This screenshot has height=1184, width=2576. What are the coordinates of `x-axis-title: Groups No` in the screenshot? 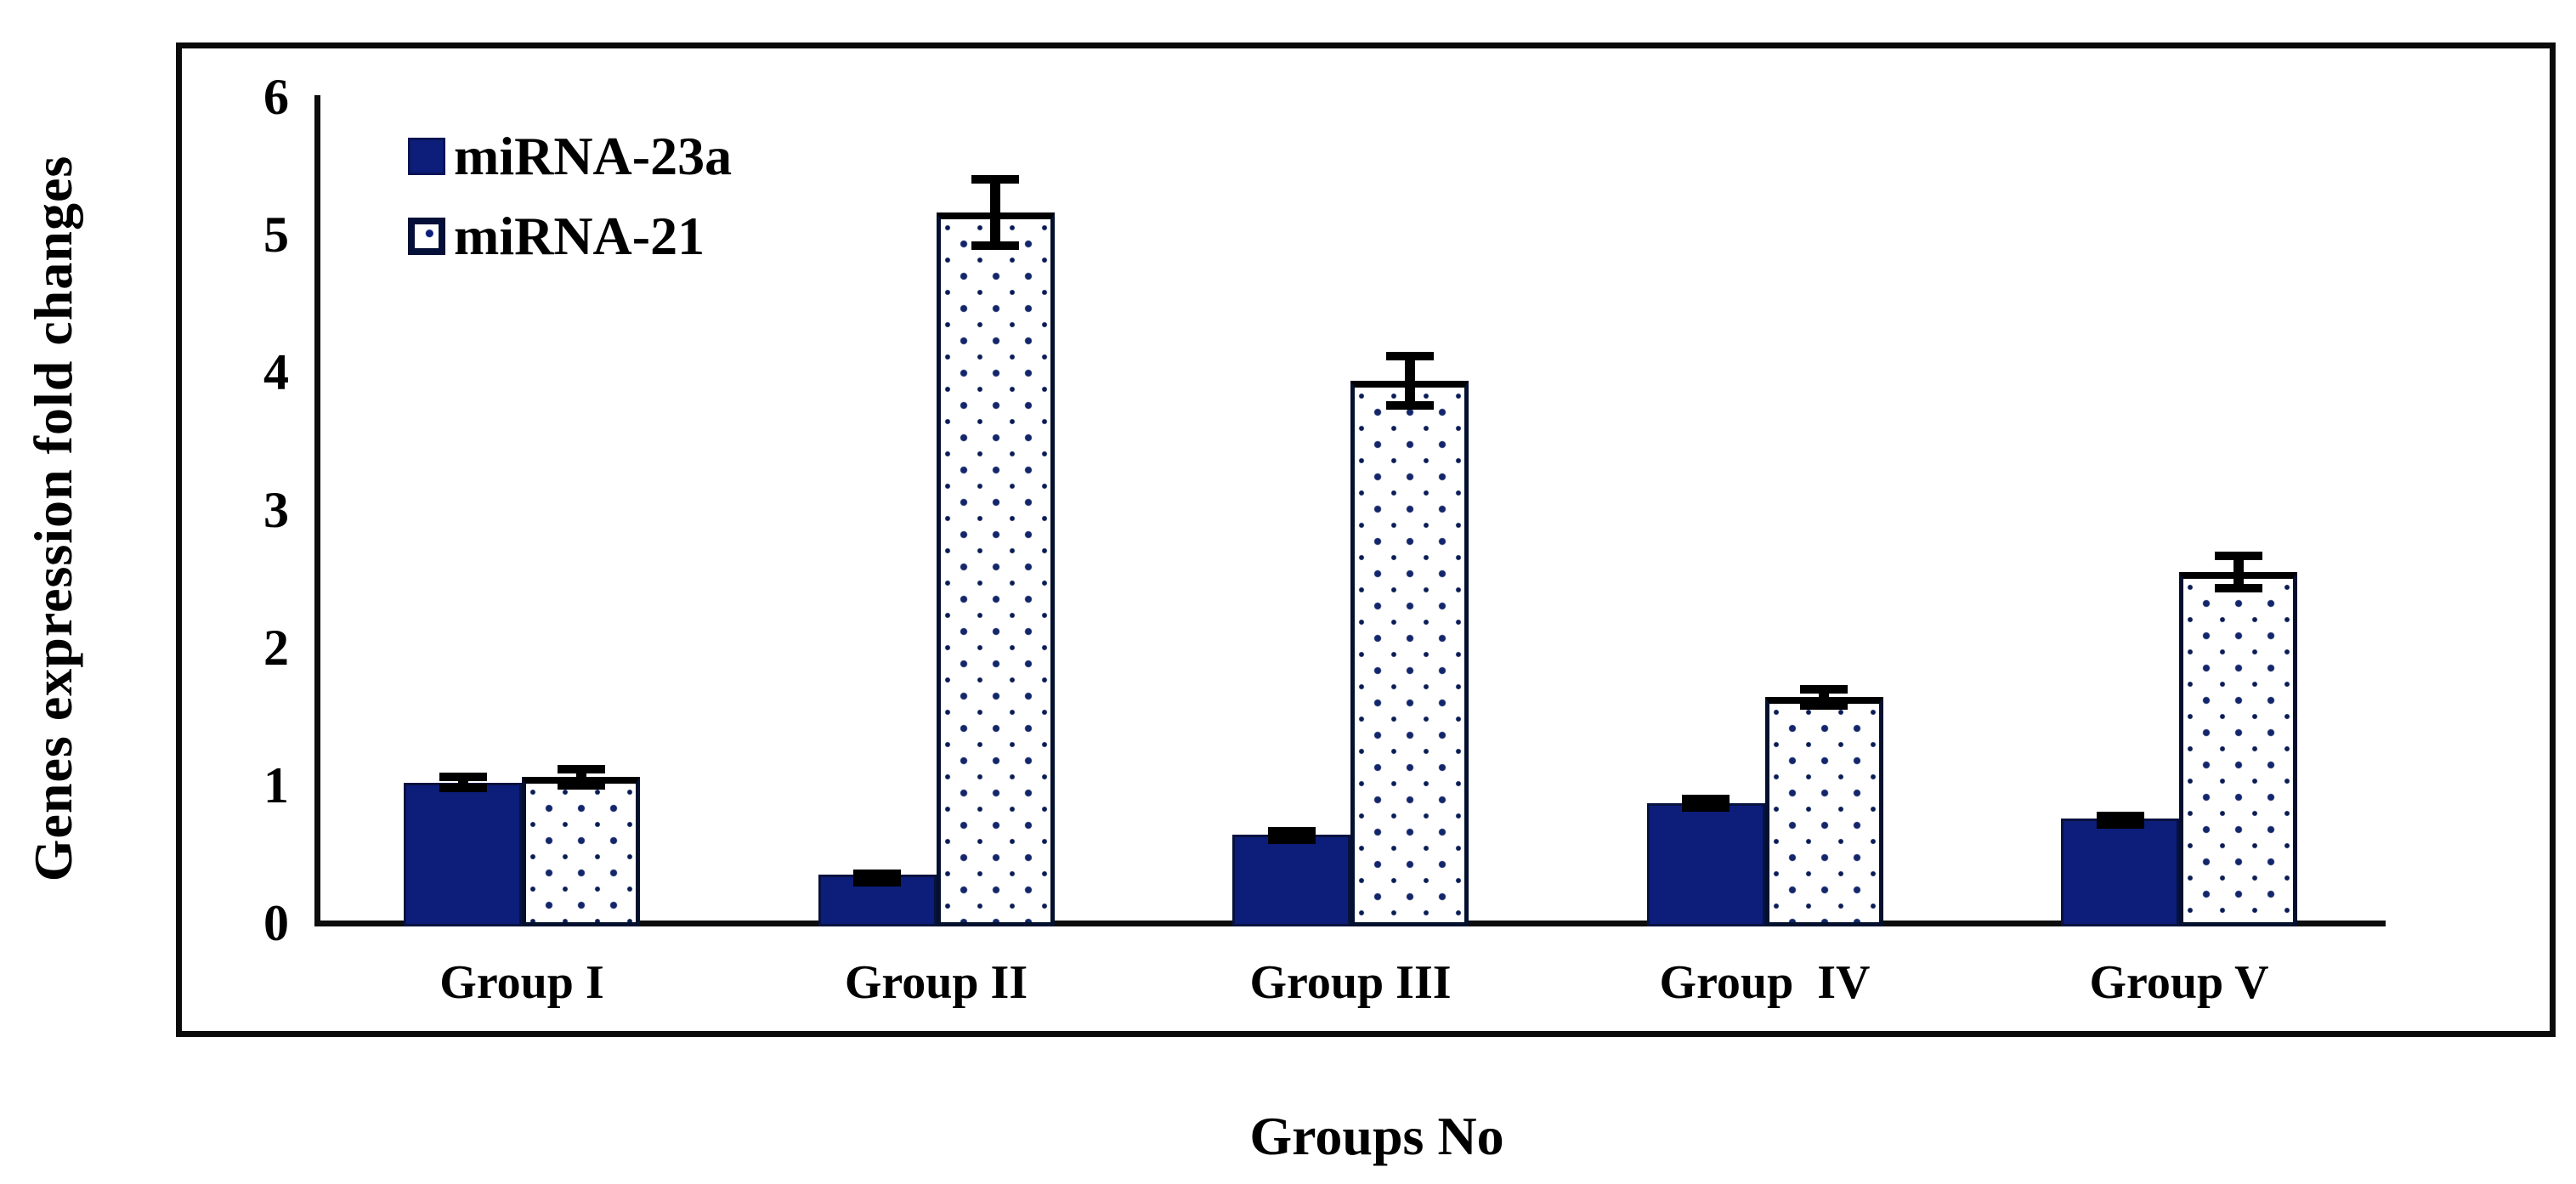 It's located at (1376, 1136).